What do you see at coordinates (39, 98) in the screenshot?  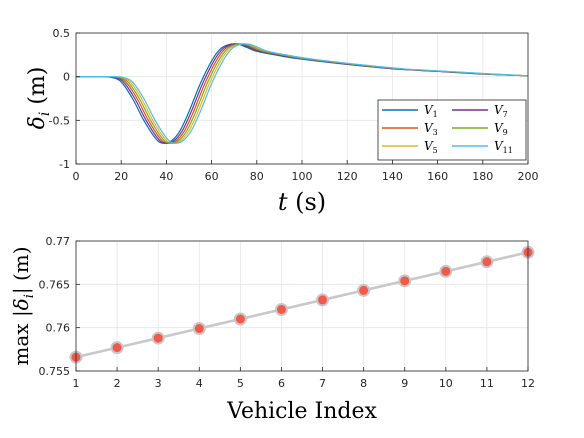 I see `top-y-axis-label: δi (m)` at bounding box center [39, 98].